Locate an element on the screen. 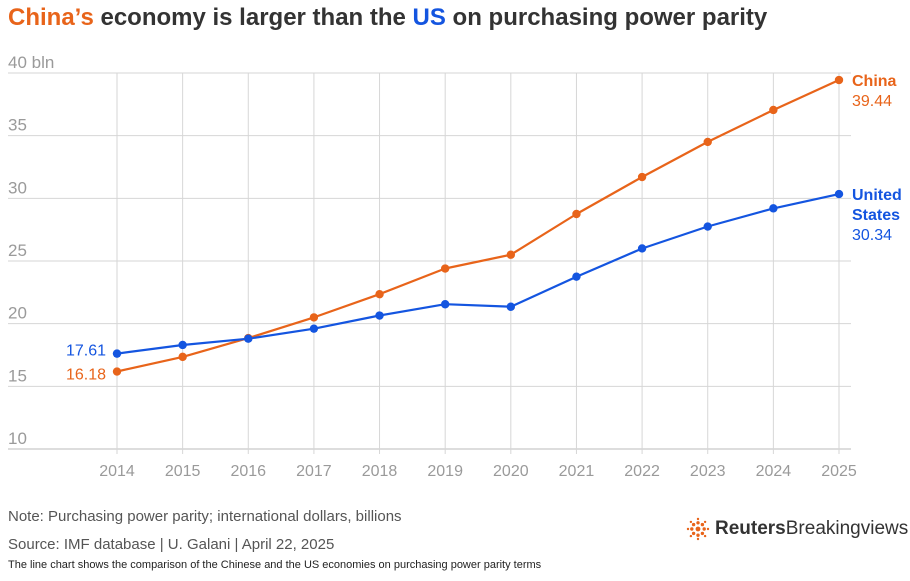 The height and width of the screenshot is (581, 910). x-tick-label: 2023 is located at coordinates (708, 471).